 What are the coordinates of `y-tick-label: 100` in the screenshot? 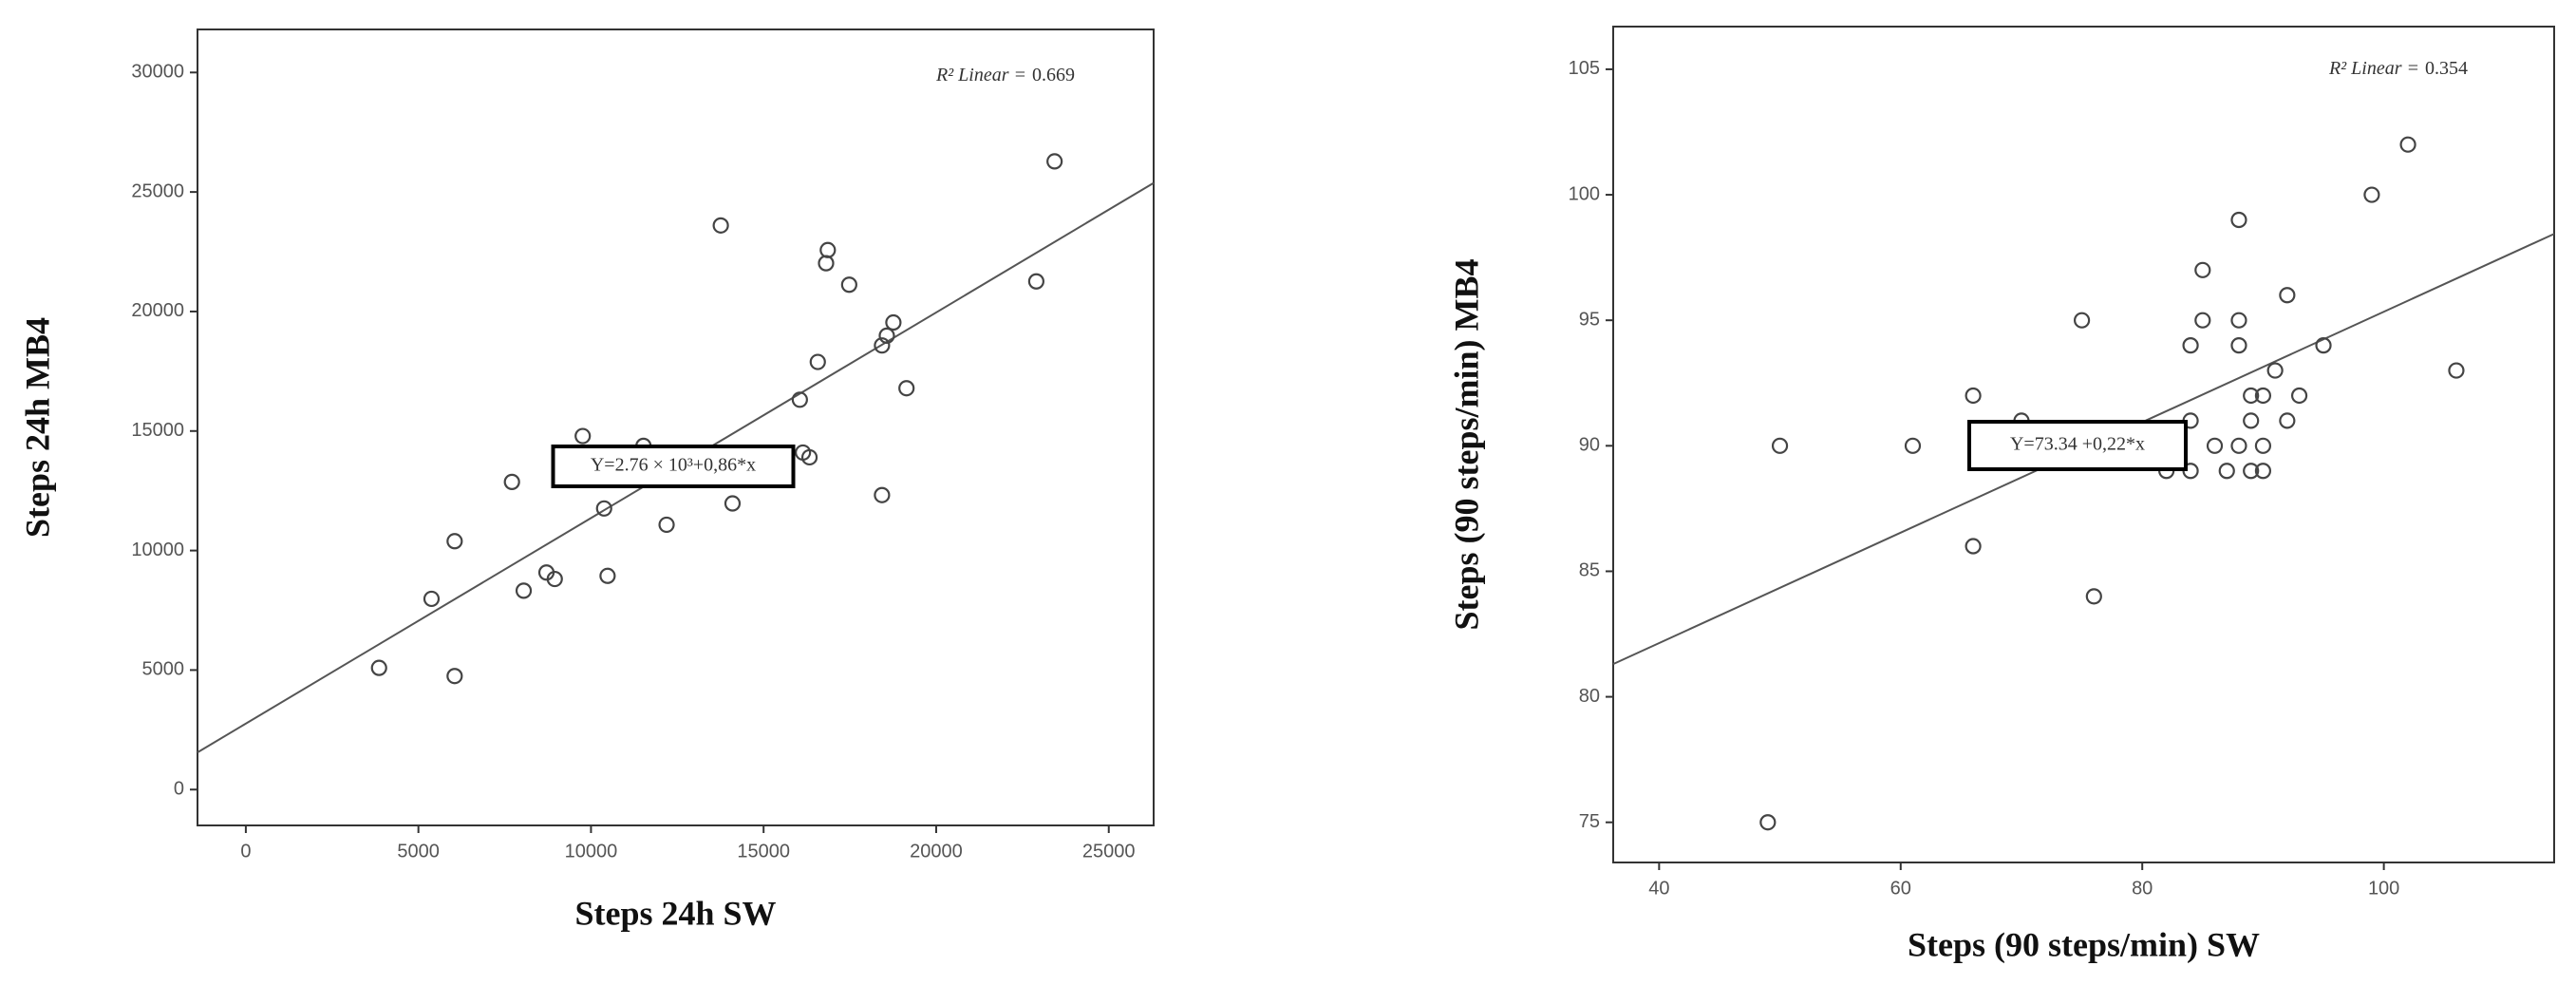 It's located at (1584, 194).